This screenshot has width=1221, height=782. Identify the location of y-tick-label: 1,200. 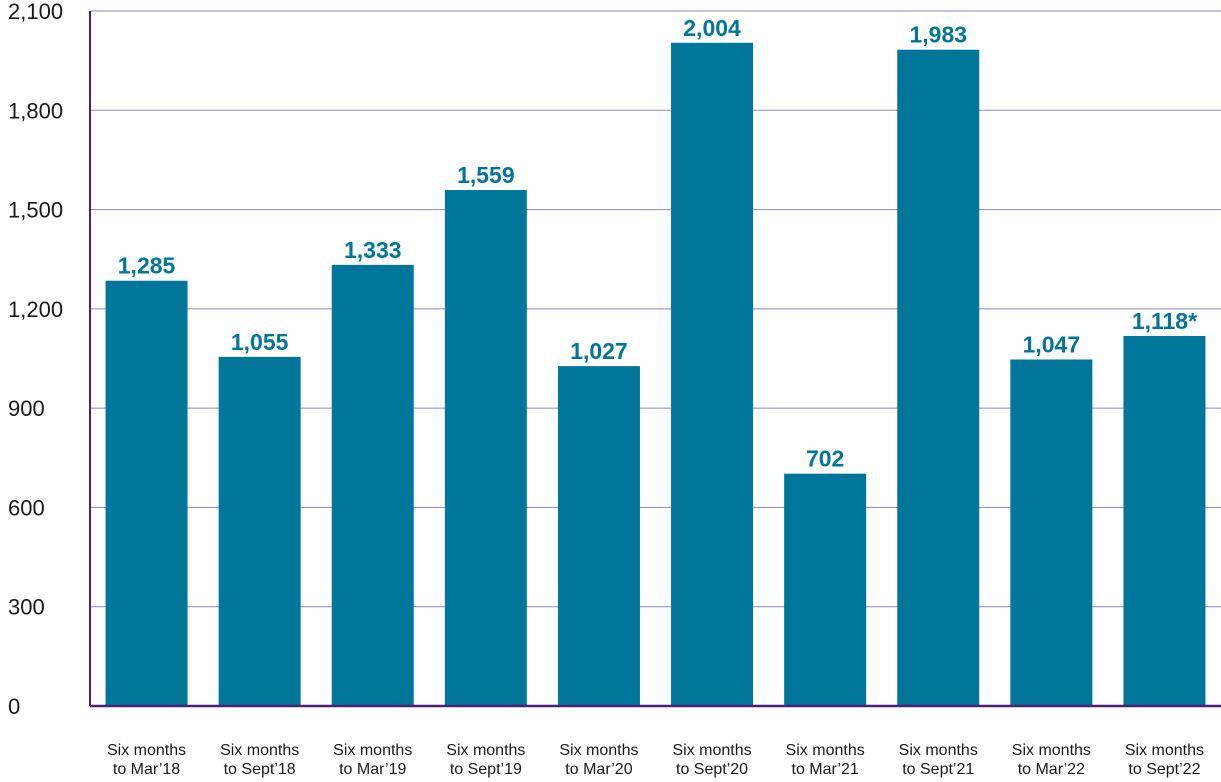
(35, 309).